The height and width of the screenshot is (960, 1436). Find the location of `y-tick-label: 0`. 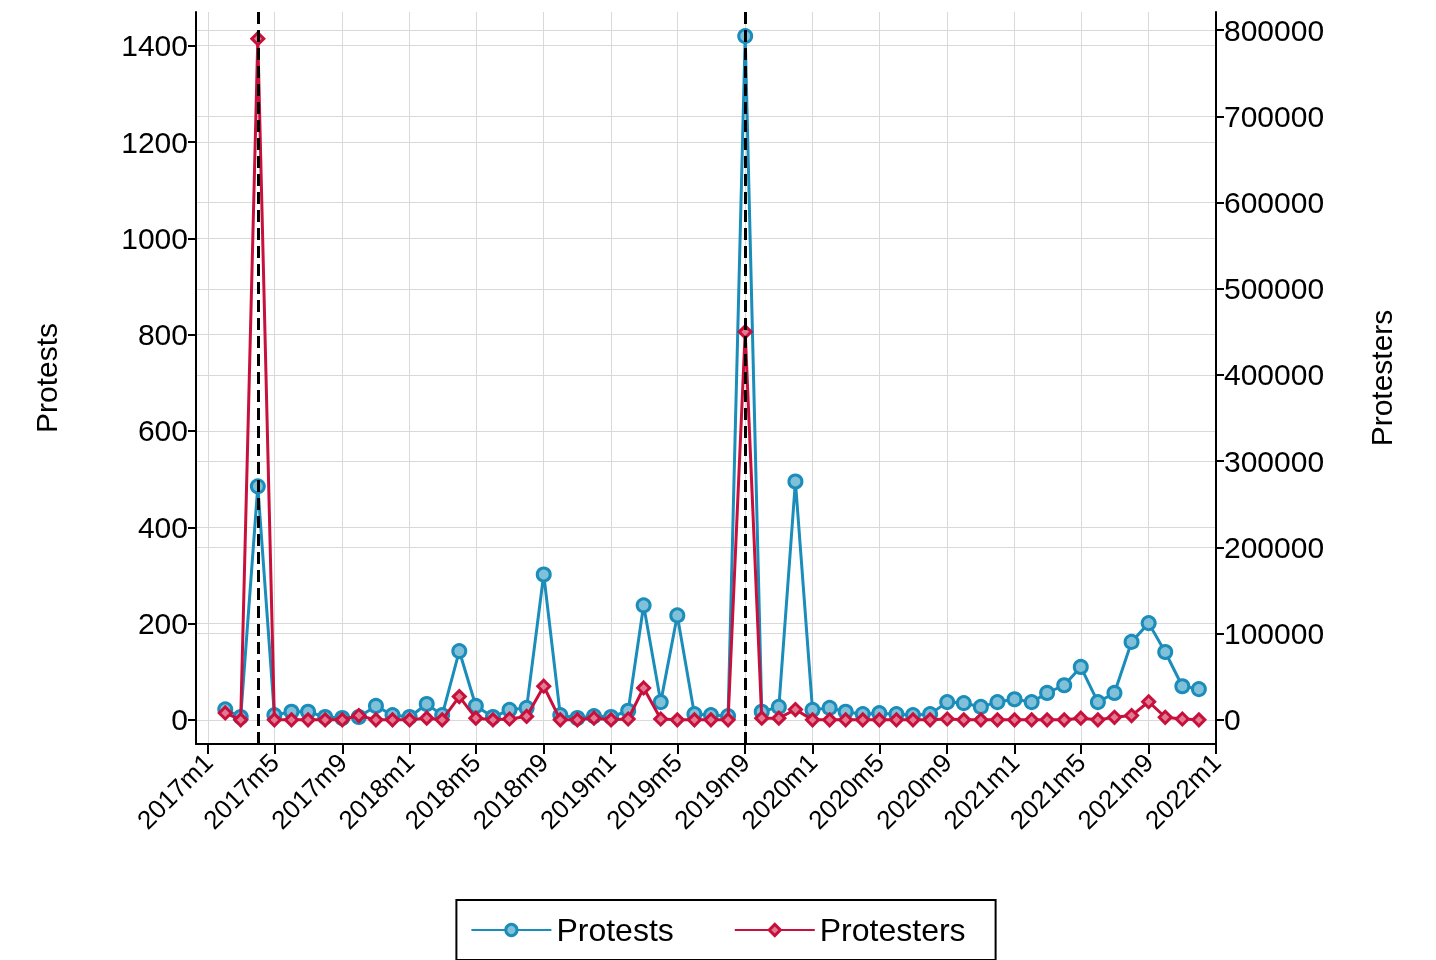

y-tick-label: 0 is located at coordinates (179, 720).